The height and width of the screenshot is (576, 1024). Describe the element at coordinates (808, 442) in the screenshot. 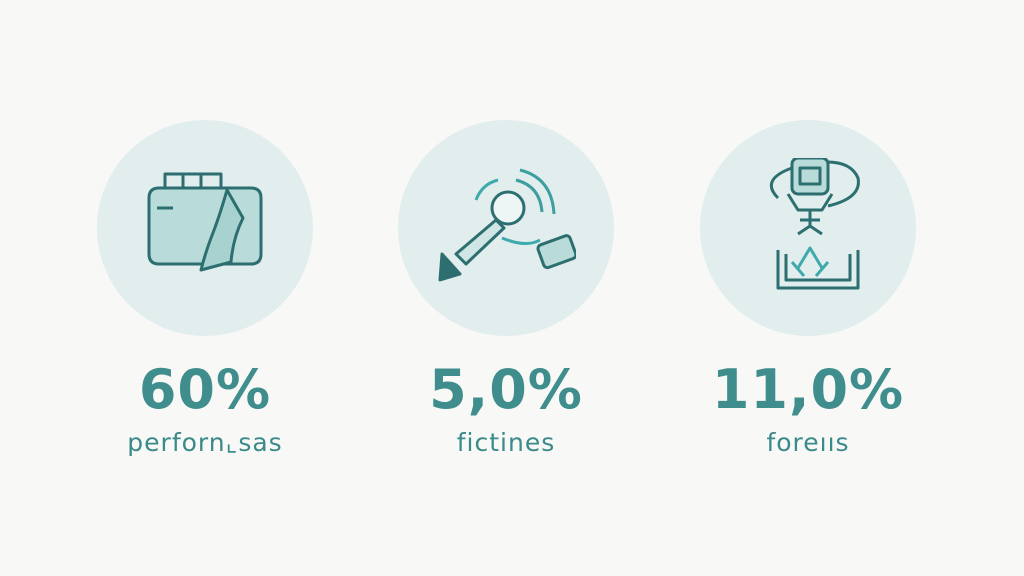

I see `stat-label: foreııs` at that location.